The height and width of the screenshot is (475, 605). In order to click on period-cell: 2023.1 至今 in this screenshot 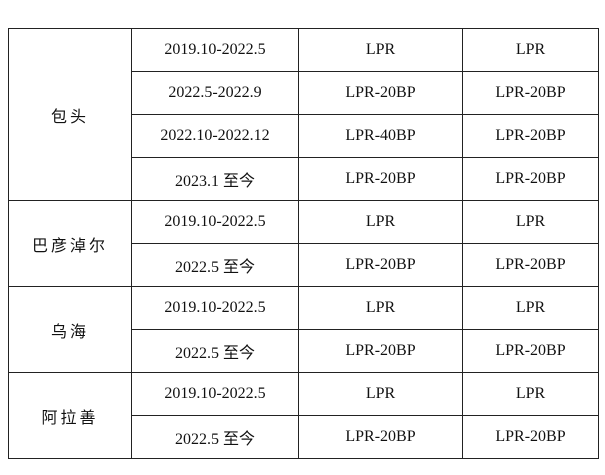, I will do `click(215, 179)`.